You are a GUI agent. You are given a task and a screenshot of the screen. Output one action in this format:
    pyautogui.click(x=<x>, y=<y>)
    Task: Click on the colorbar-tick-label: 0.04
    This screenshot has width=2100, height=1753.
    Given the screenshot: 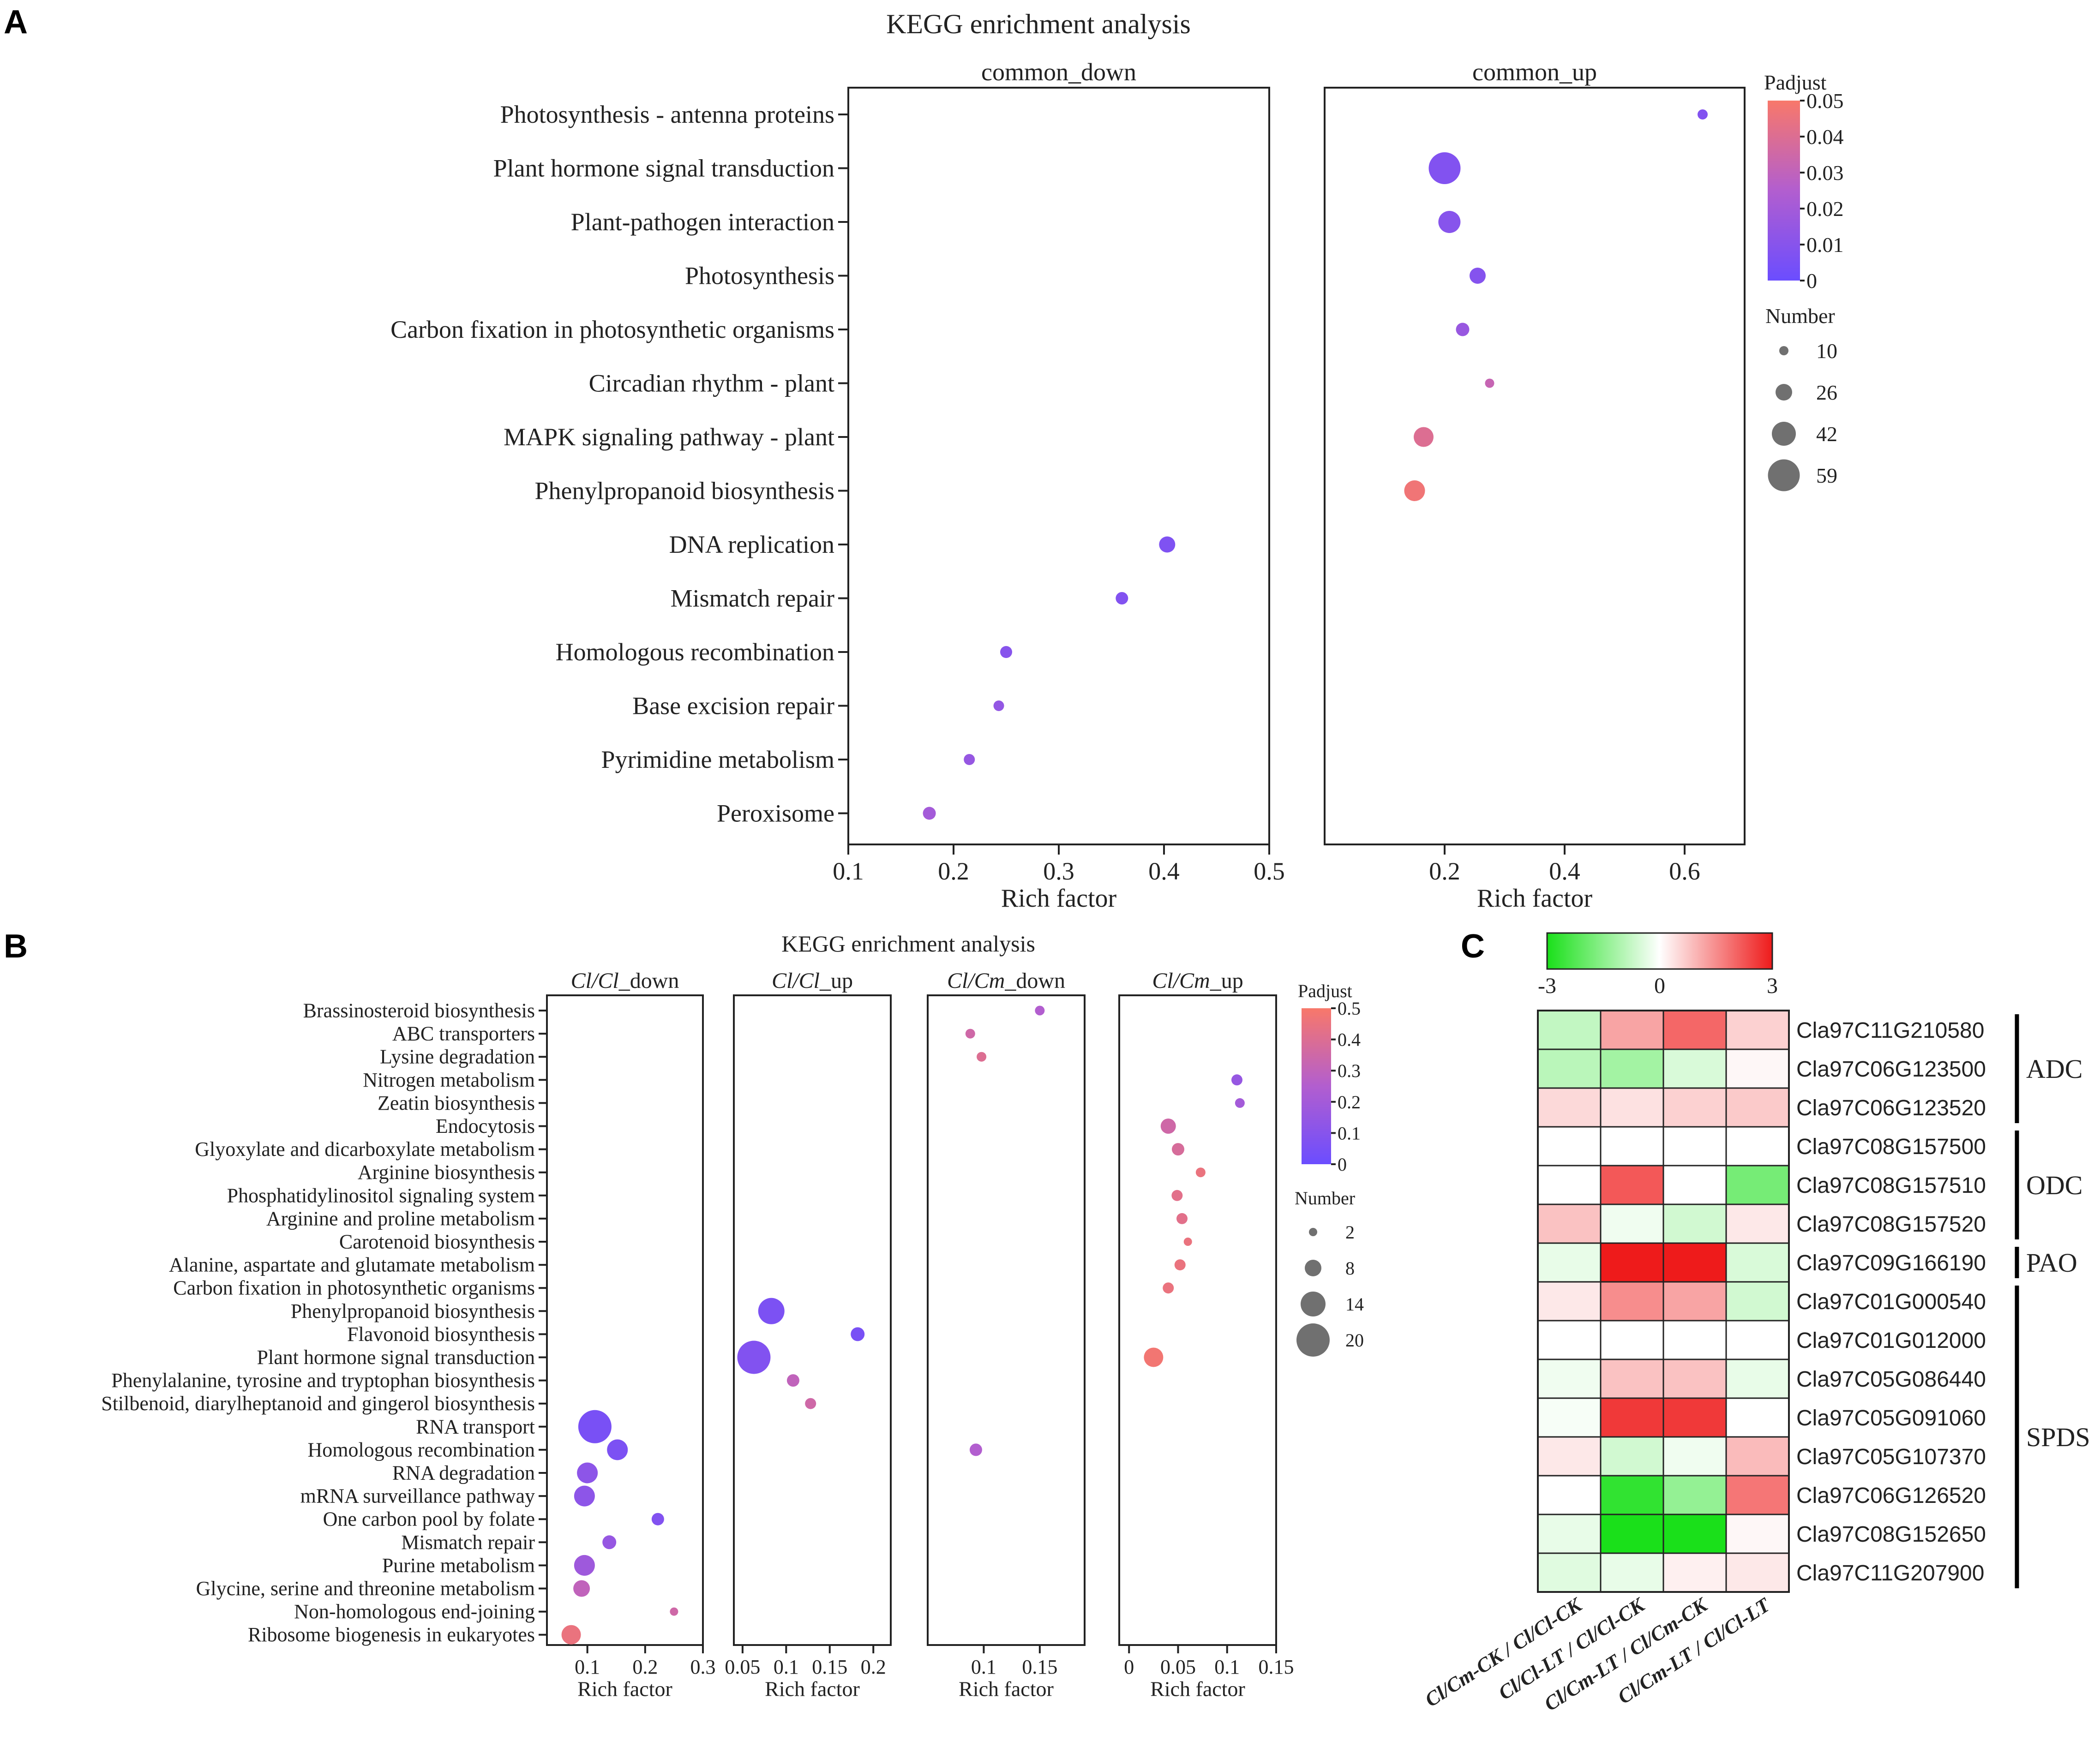 What is the action you would take?
    pyautogui.click(x=1825, y=137)
    